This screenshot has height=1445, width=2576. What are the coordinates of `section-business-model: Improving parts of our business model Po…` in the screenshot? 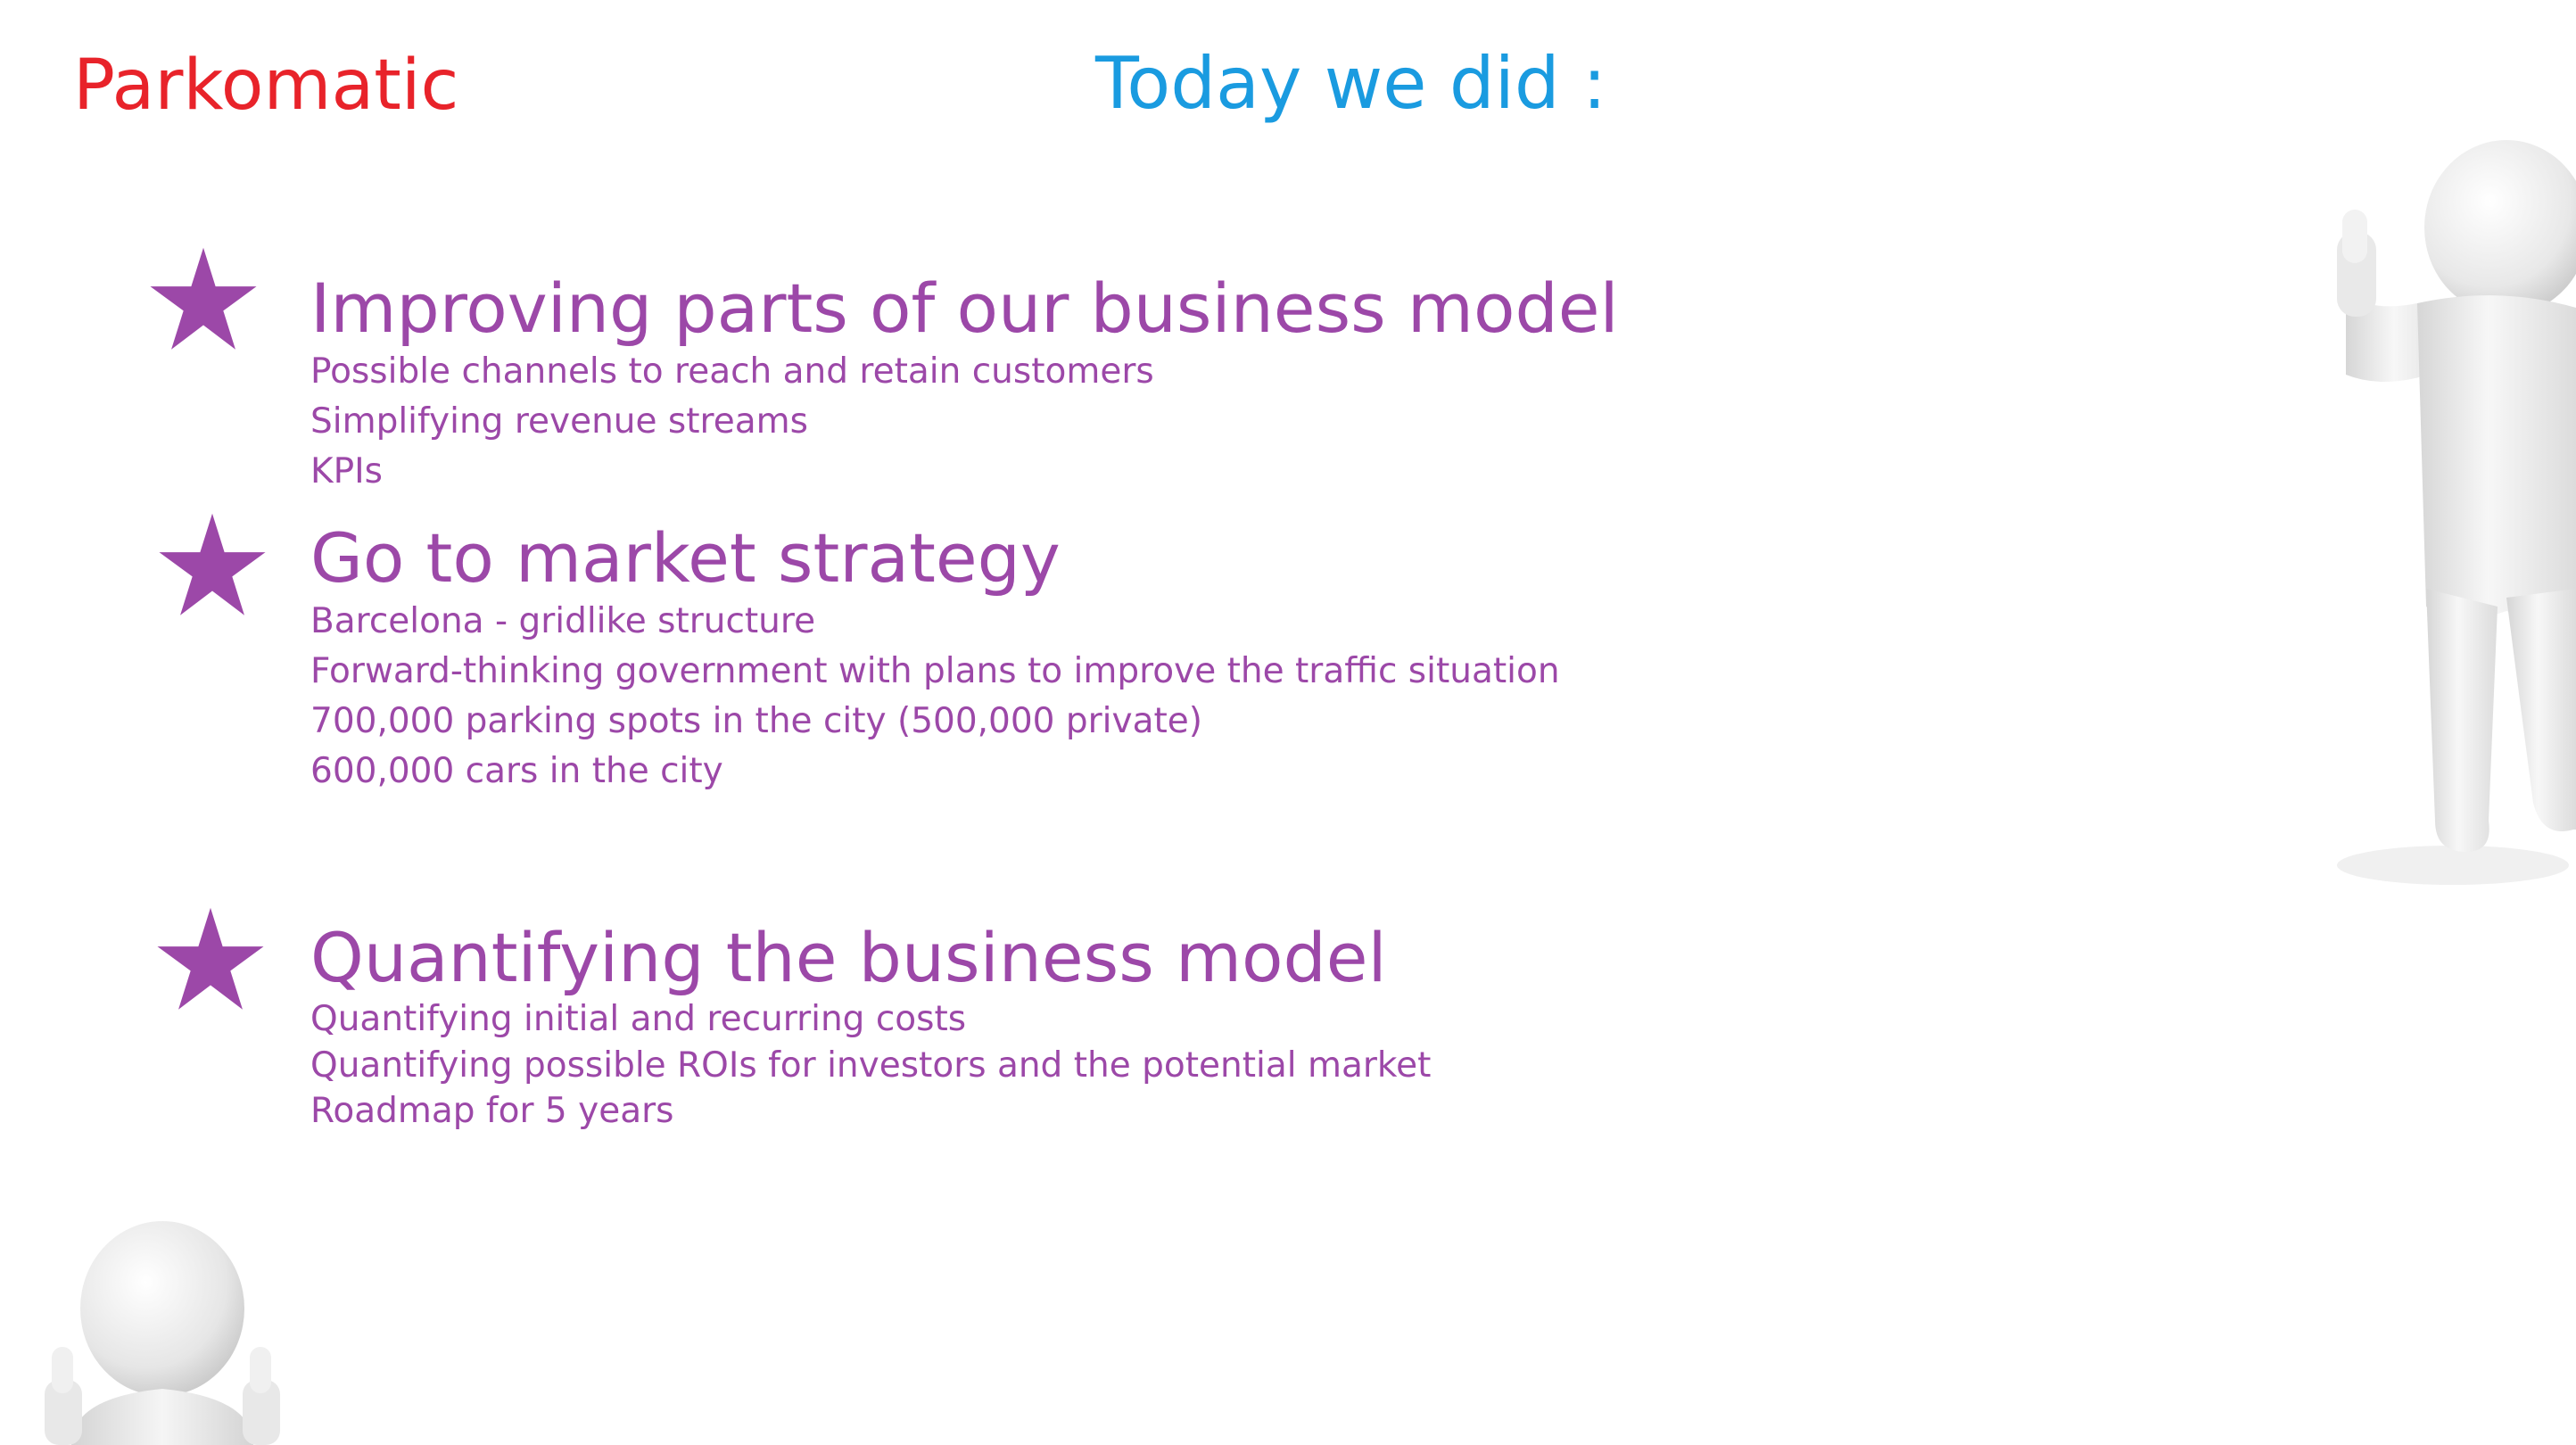 It's located at (964, 383).